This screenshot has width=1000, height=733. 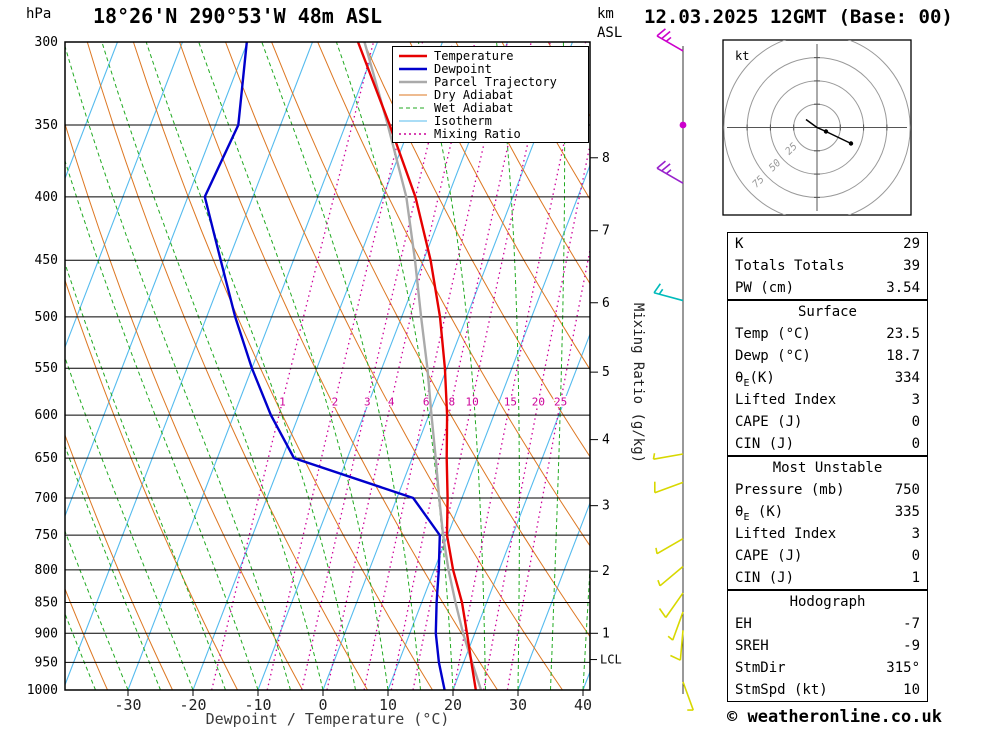 I want to click on stat-label: Dewp (°C), so click(x=773, y=356).